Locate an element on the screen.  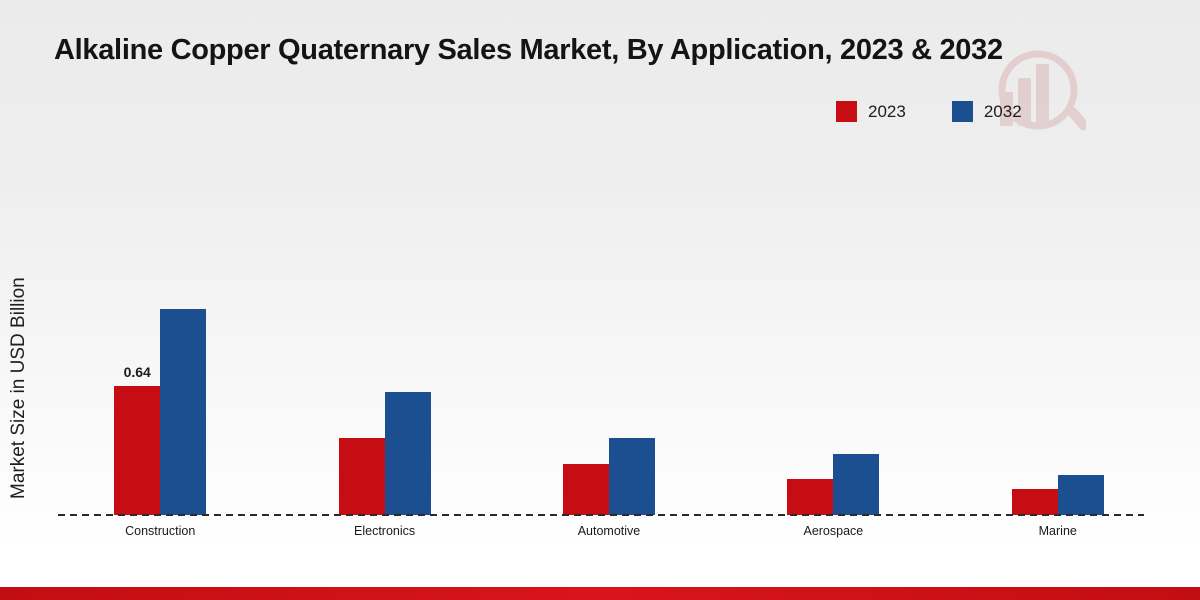
bar-2032-aerospace is located at coordinates (856, 484).